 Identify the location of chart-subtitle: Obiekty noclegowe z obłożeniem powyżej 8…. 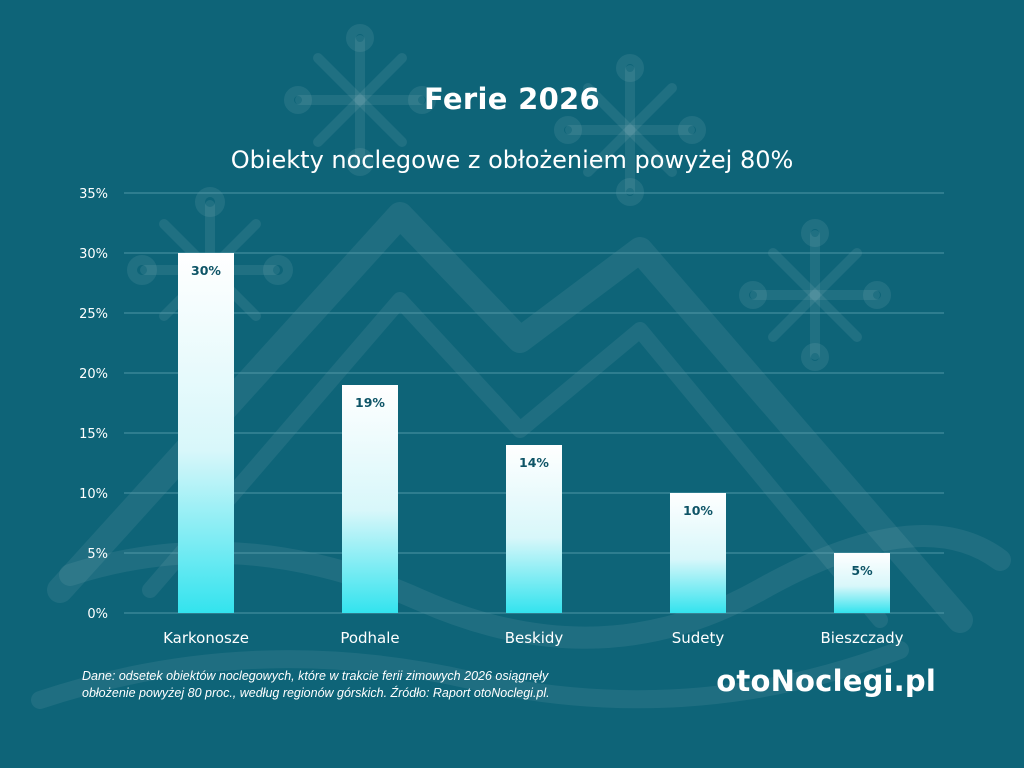
(512, 160).